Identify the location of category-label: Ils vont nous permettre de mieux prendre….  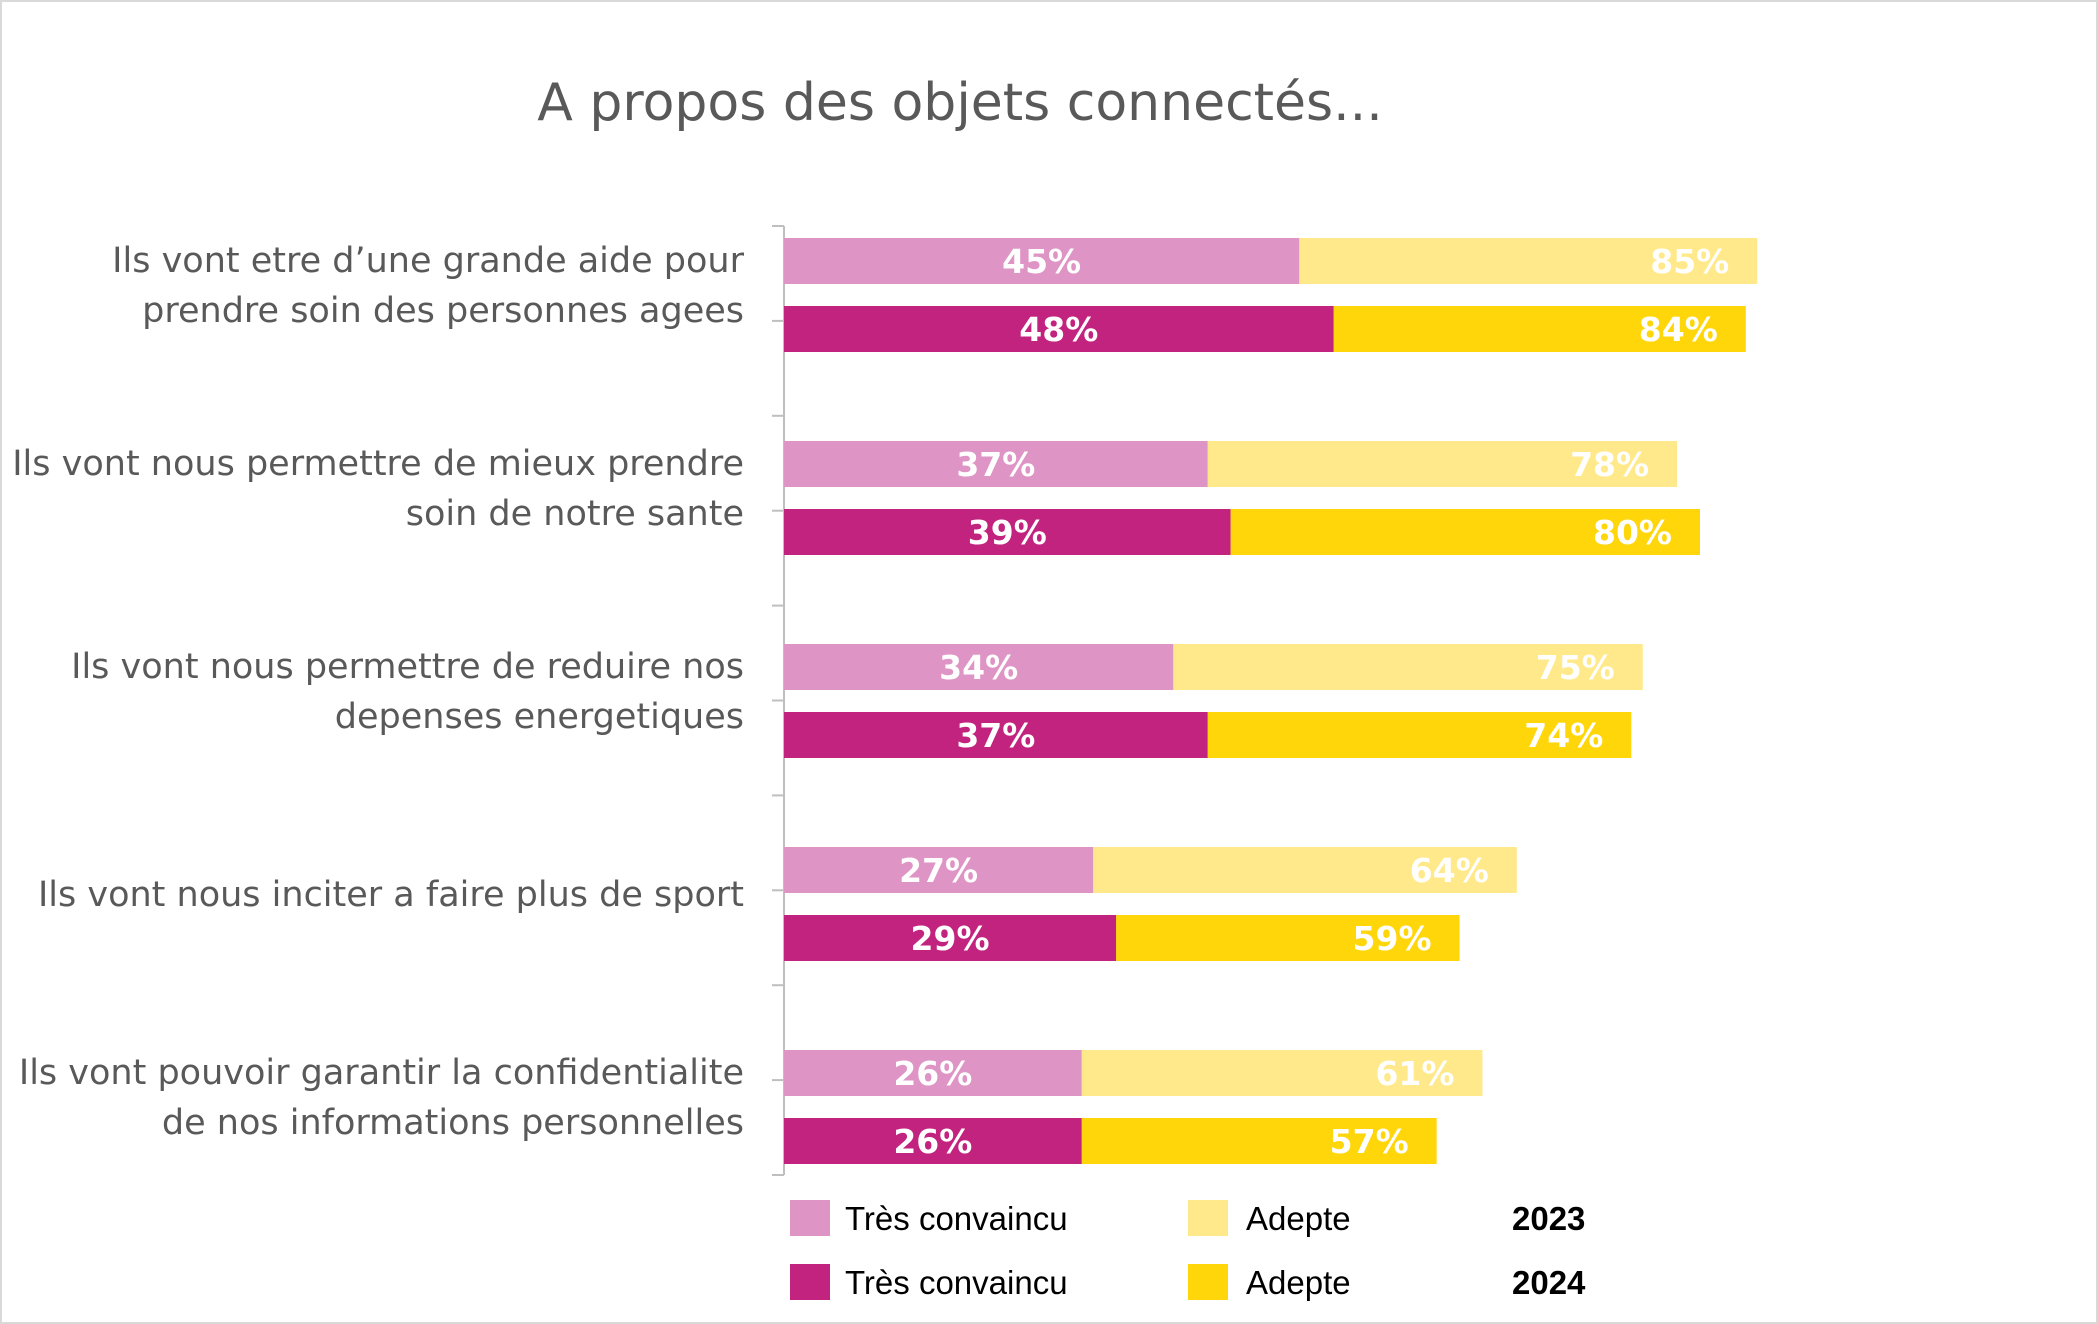
(378, 489).